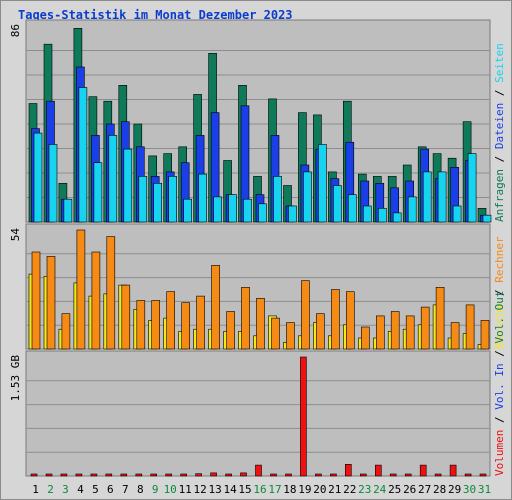 The height and width of the screenshot is (500, 512). What do you see at coordinates (214, 489) in the screenshot?
I see `day-label-13: 13` at bounding box center [214, 489].